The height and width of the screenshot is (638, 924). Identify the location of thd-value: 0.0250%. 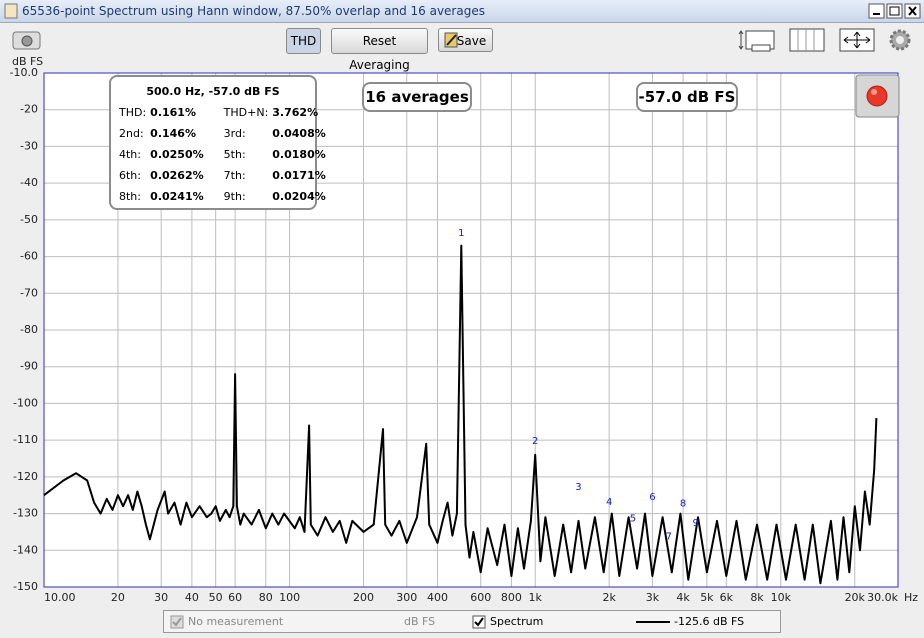
(177, 154).